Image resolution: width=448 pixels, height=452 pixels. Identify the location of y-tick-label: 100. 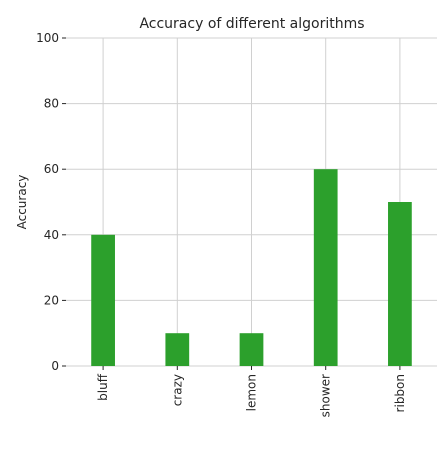
(47, 38).